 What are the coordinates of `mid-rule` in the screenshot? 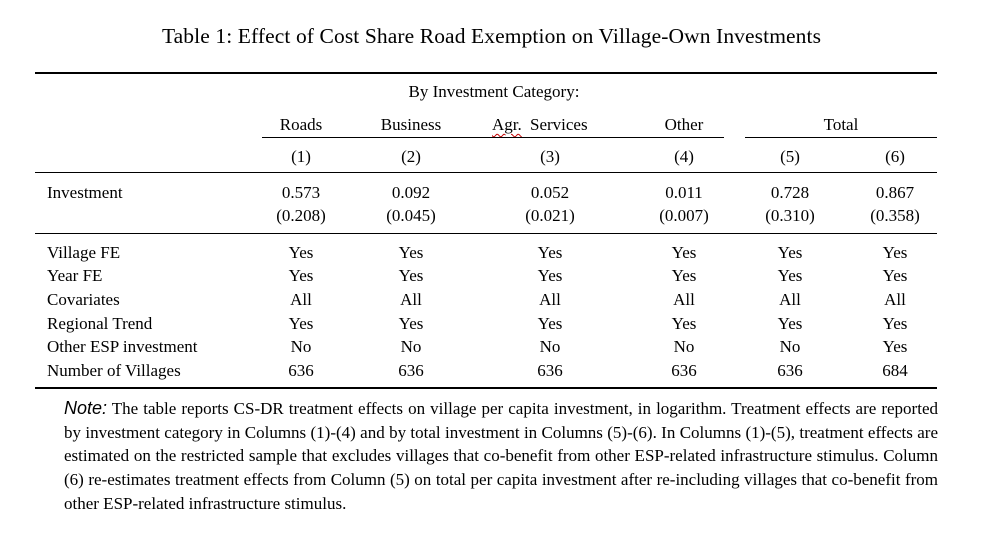 It's located at (486, 233).